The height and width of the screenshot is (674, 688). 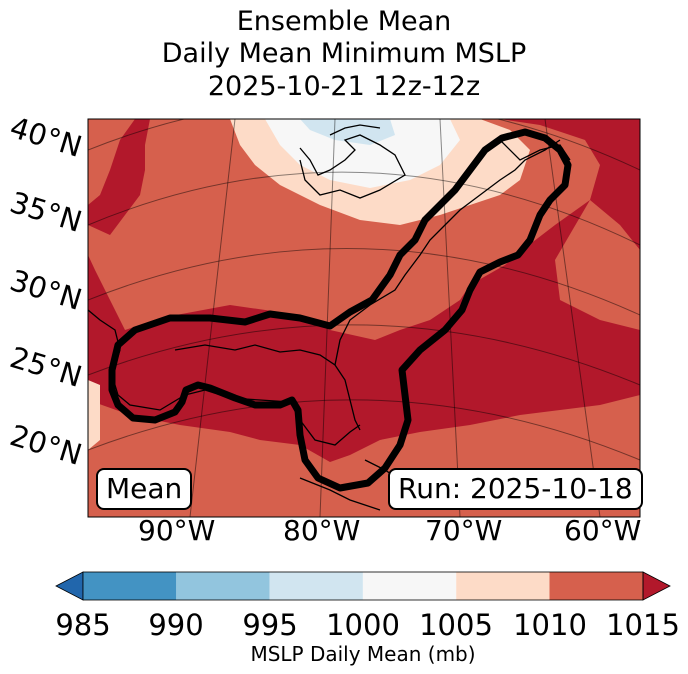 What do you see at coordinates (363, 625) in the screenshot?
I see `colorbar-tick-1000: 1000` at bounding box center [363, 625].